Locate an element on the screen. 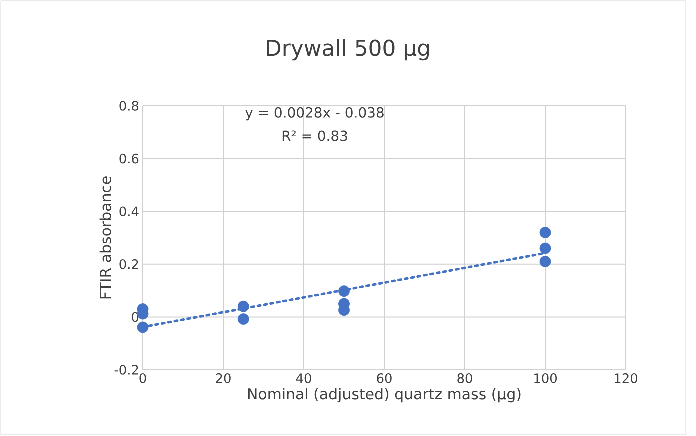 This screenshot has width=696, height=436. x-tick-label: 20 is located at coordinates (223, 379).